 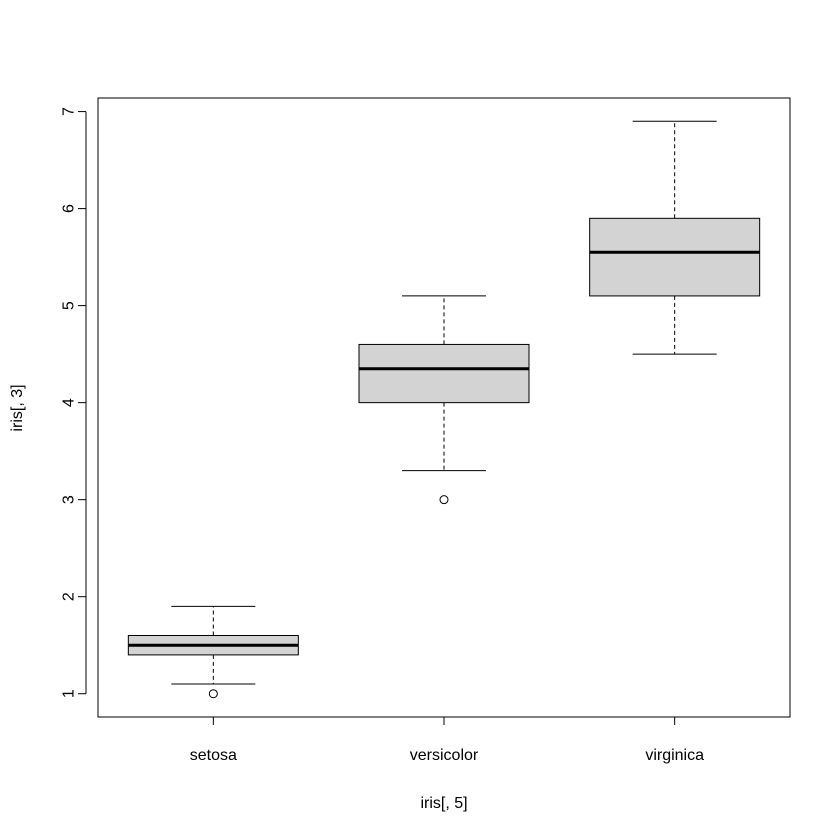 I want to click on y-axis: 1 2 3 4 5 6 7, so click(x=74, y=402).